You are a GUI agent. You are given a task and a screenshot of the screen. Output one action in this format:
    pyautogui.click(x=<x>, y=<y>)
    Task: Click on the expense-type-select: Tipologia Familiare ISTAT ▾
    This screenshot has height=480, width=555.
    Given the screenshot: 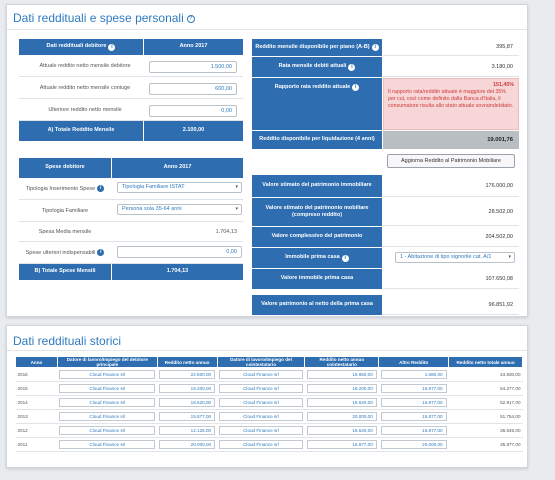 What is the action you would take?
    pyautogui.click(x=179, y=187)
    